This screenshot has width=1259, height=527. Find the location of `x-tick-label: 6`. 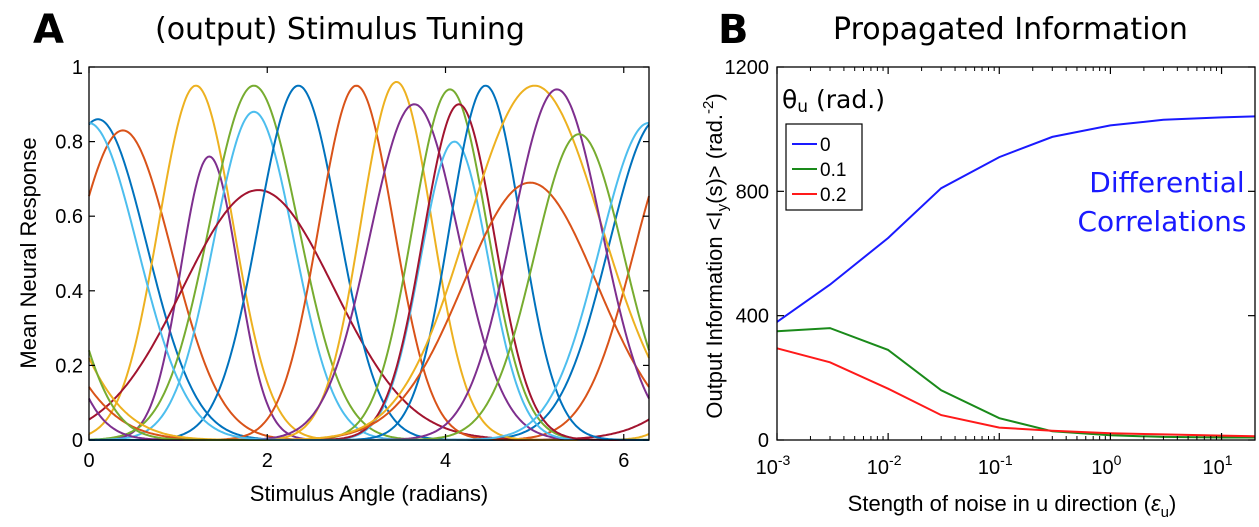

x-tick-label: 6 is located at coordinates (623, 461).